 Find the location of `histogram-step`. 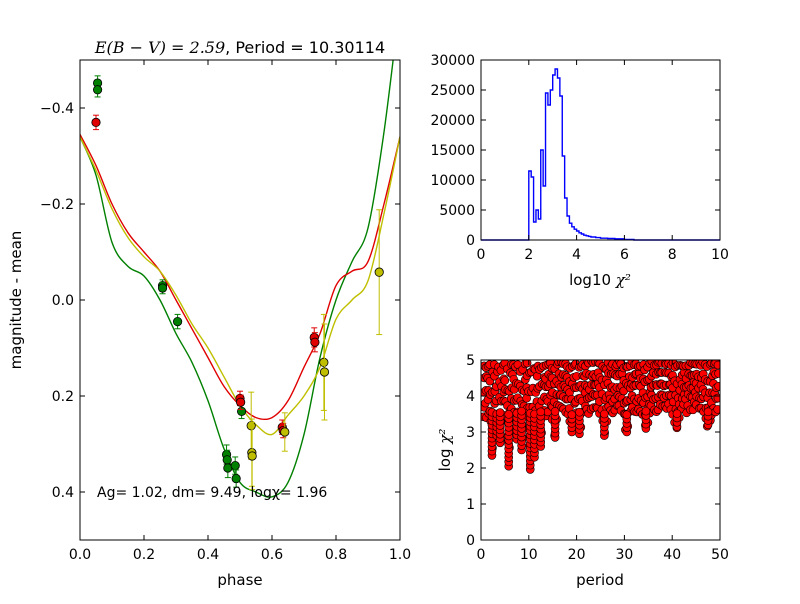

histogram-step is located at coordinates (600, 154).